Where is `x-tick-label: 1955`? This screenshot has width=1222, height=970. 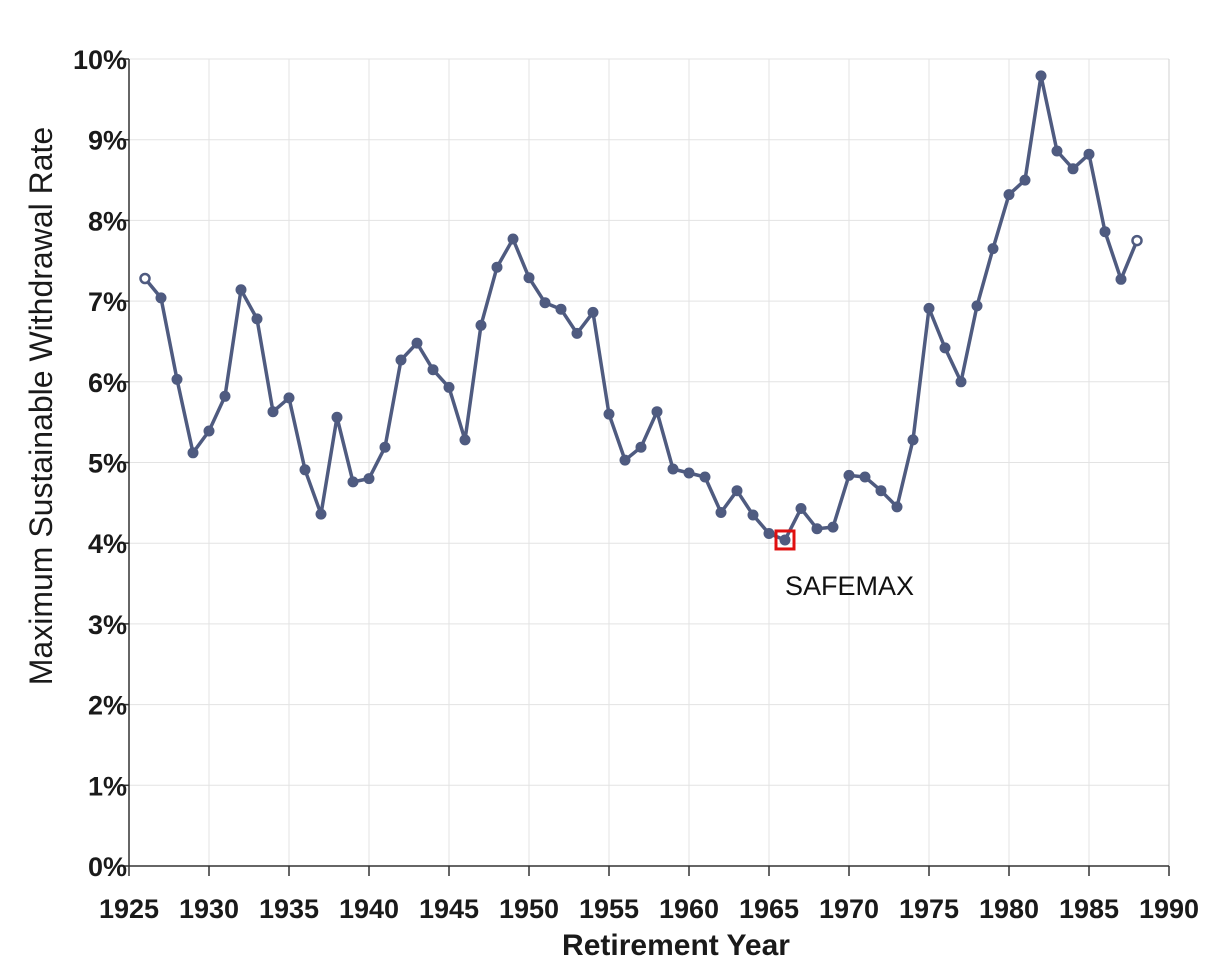
x-tick-label: 1955 is located at coordinates (609, 909).